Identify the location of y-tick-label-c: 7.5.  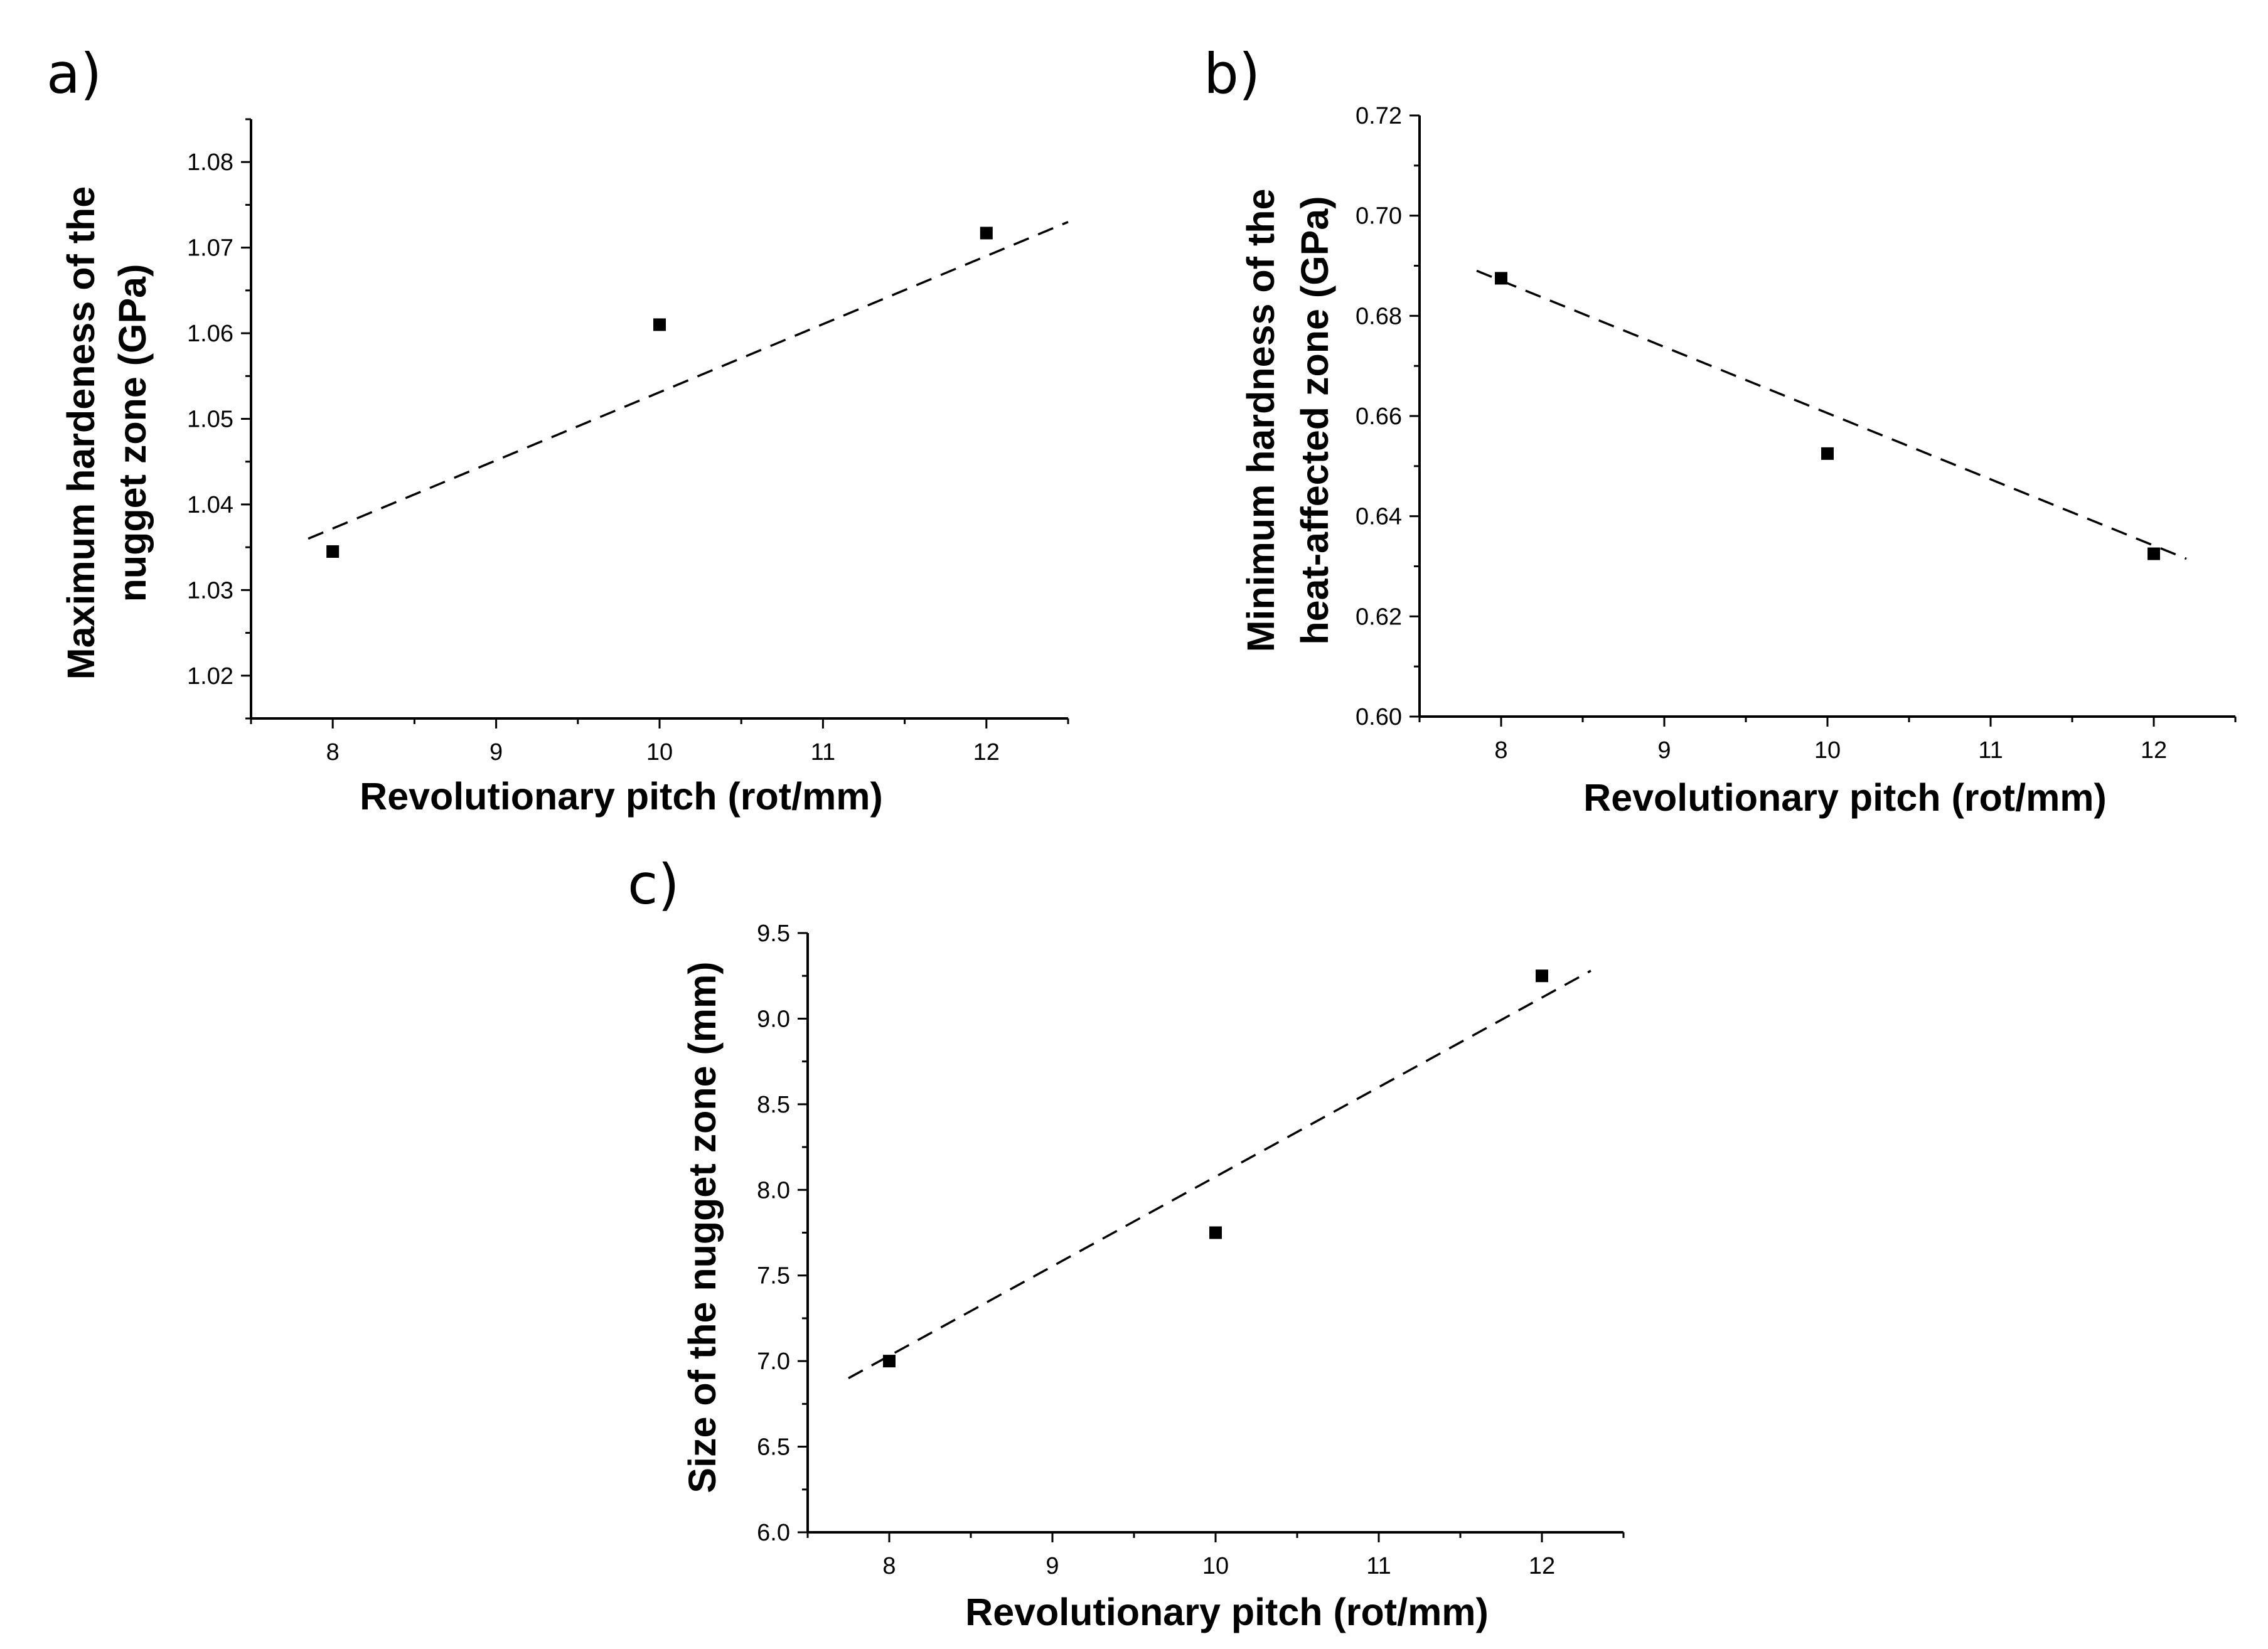
(773, 1276).